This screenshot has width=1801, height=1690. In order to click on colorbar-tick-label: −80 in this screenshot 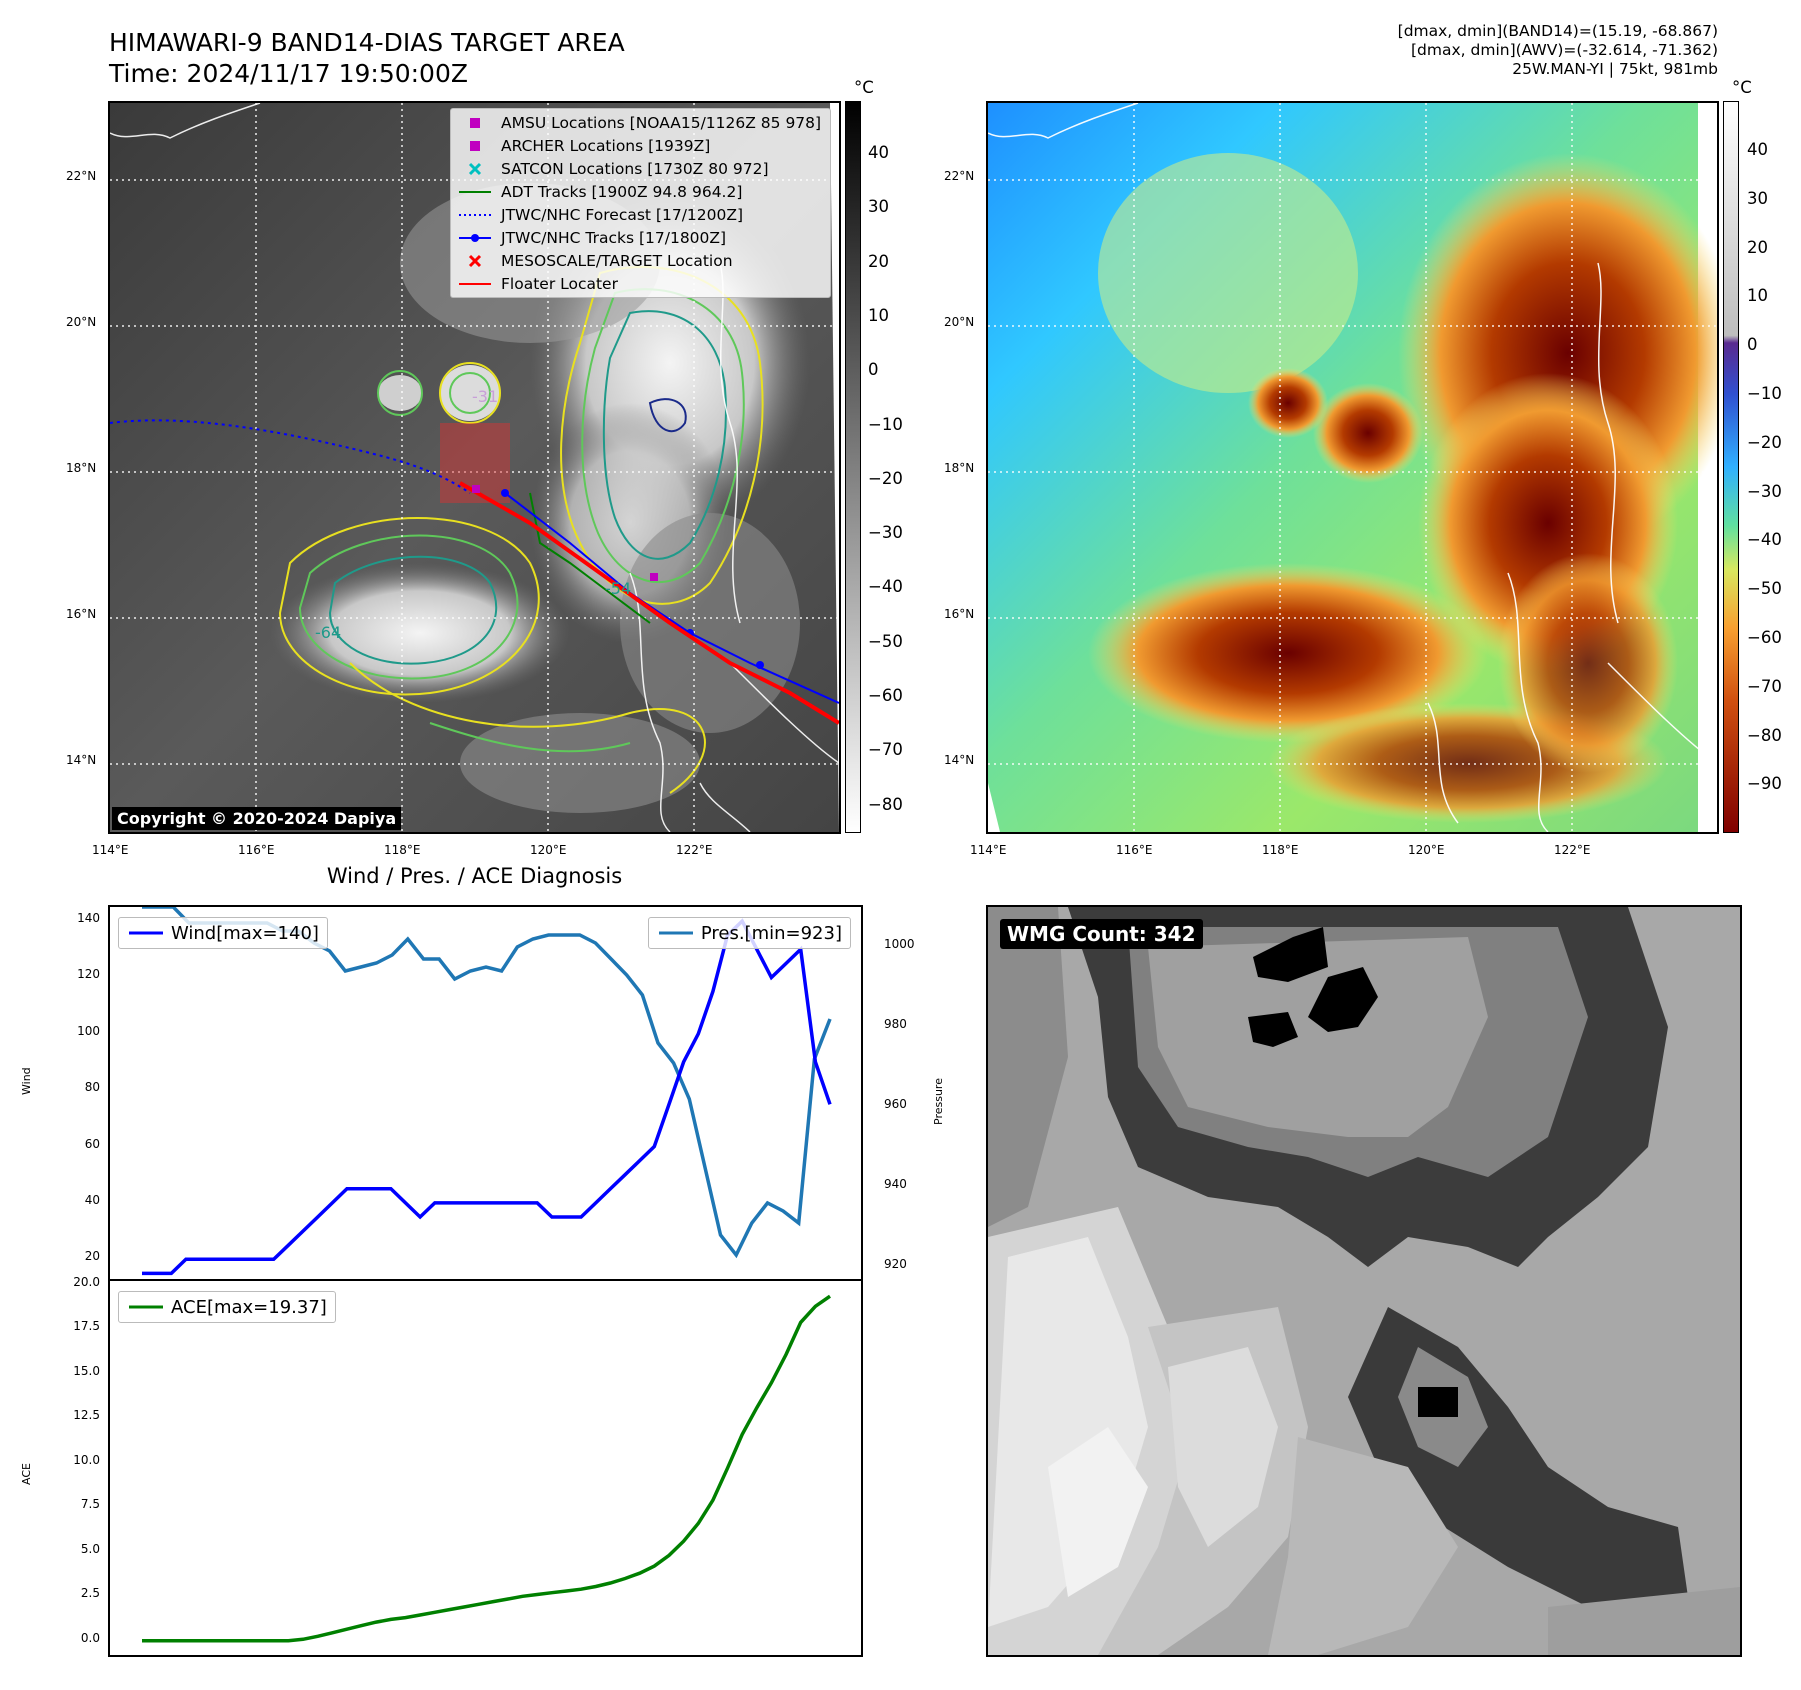, I will do `click(885, 804)`.